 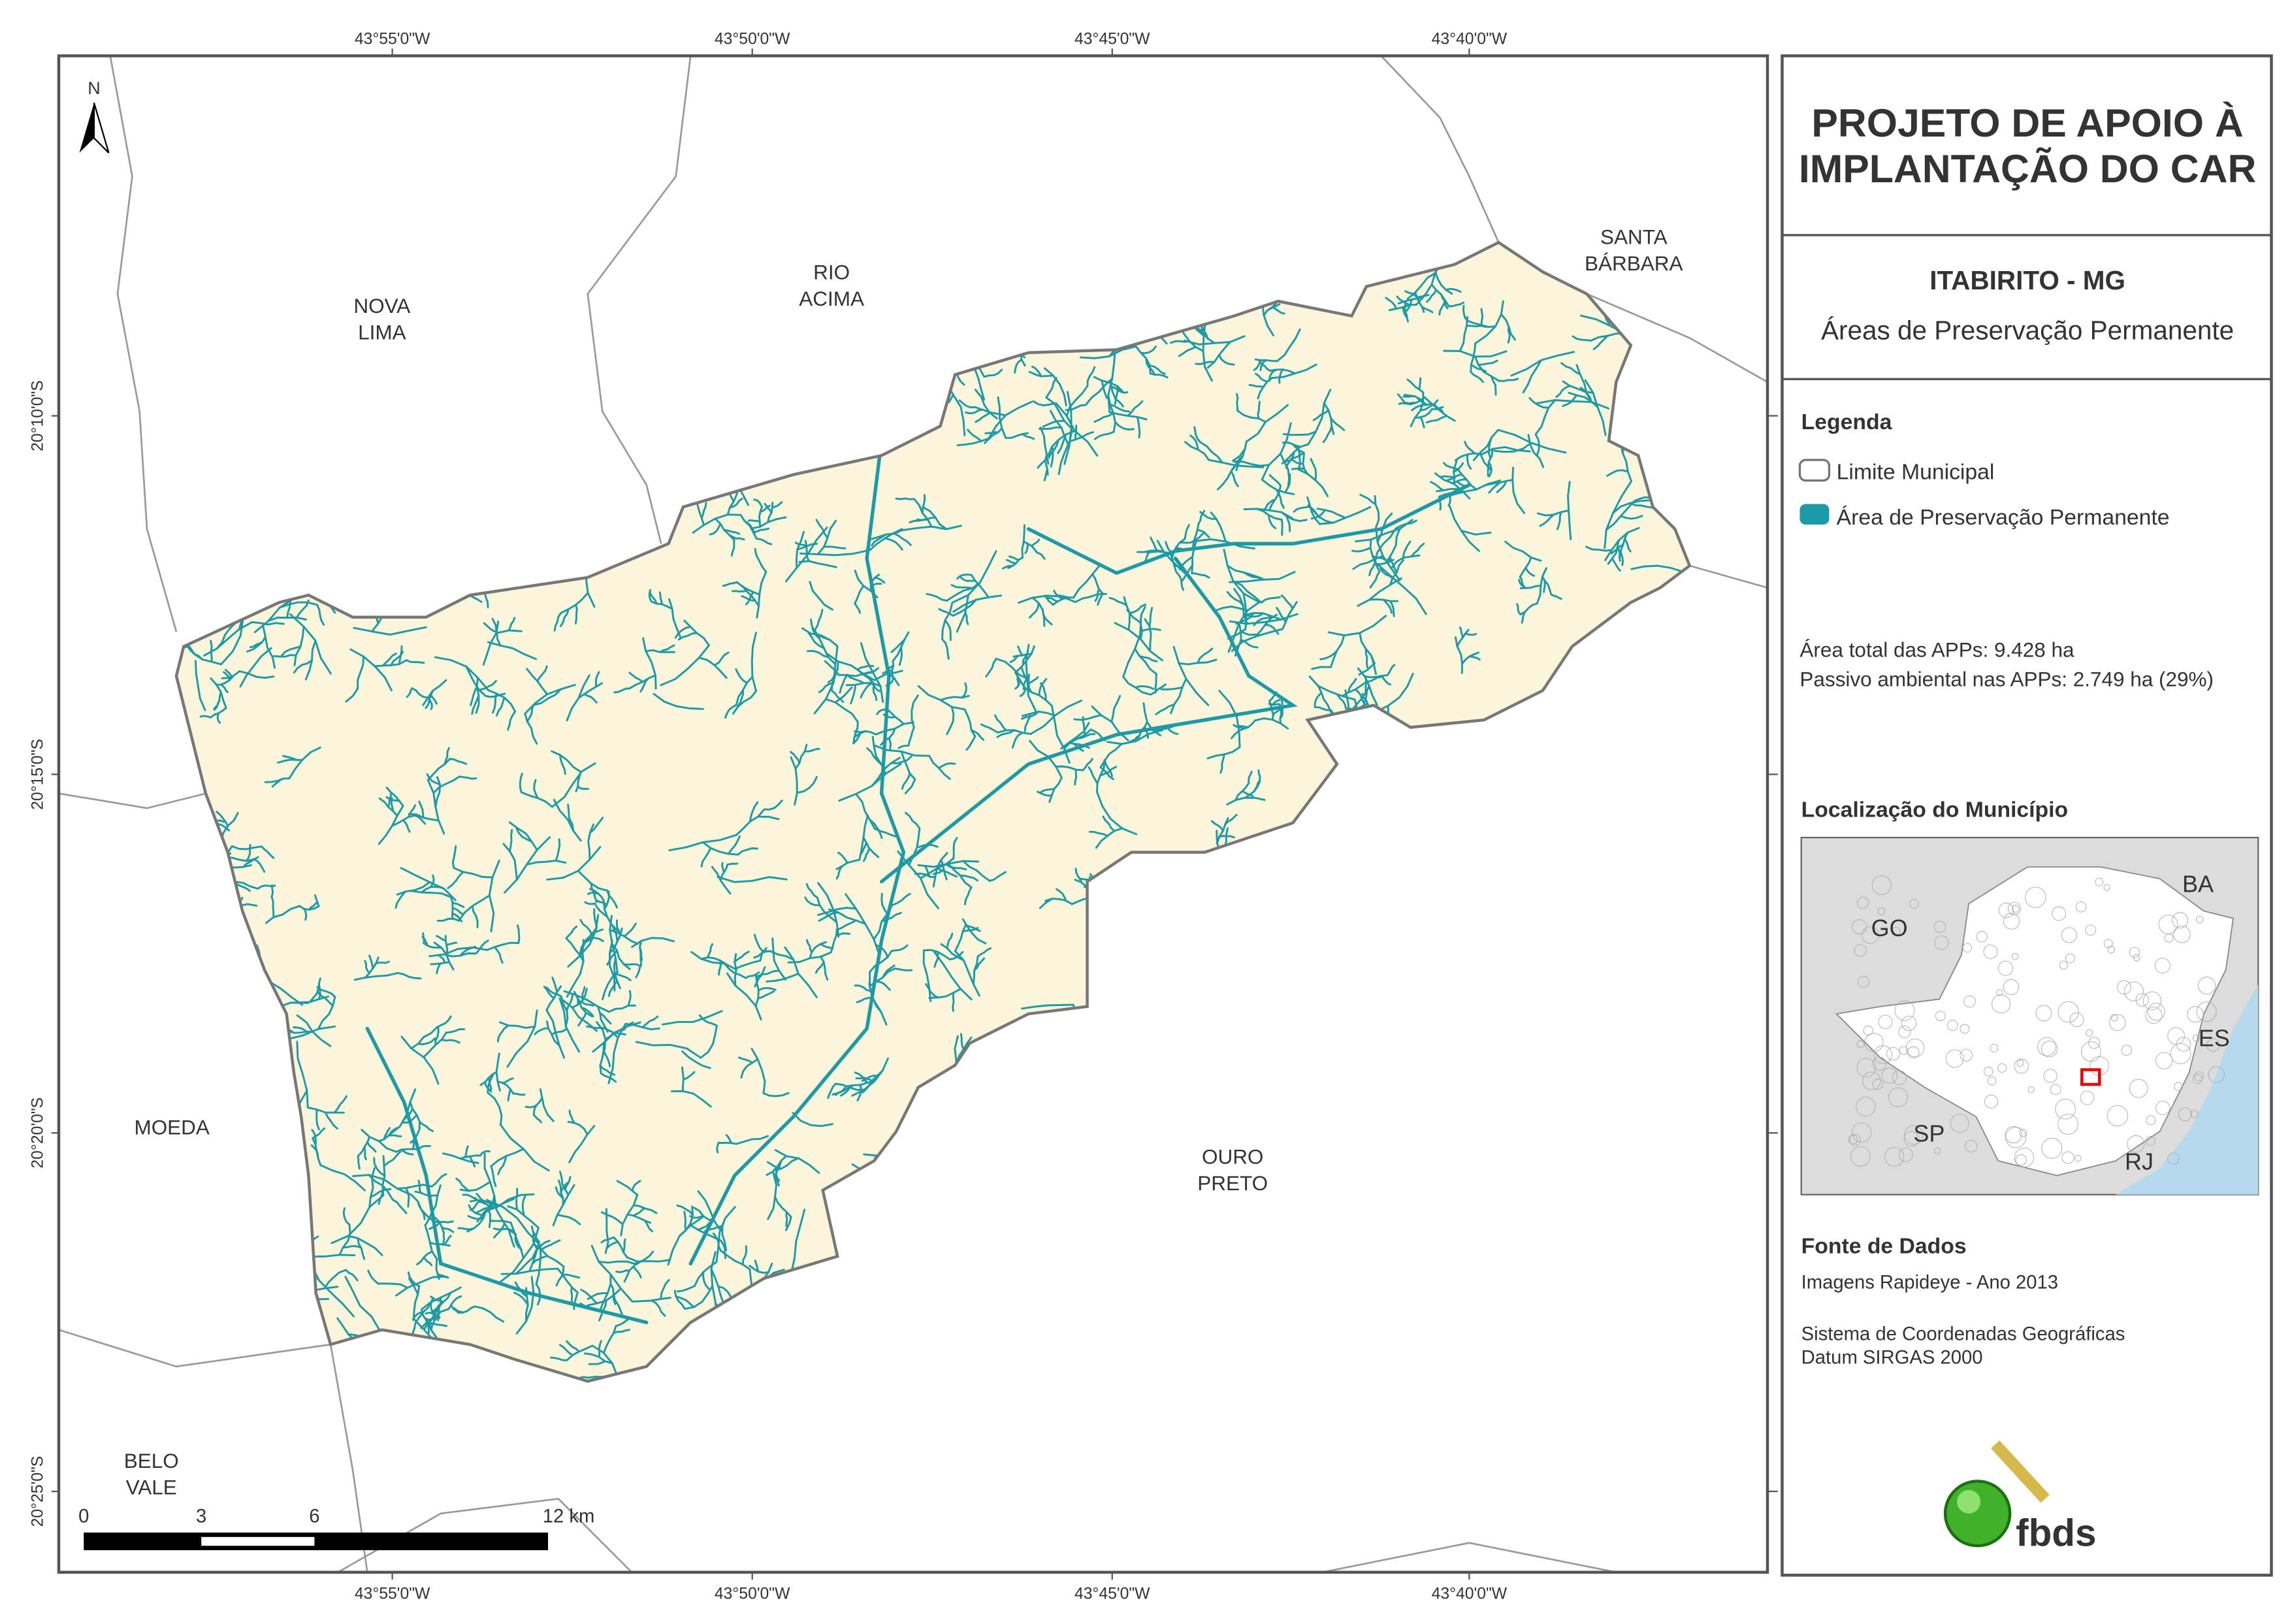 I want to click on y-coordinate-label: 20°25'0"S, so click(x=37, y=1491).